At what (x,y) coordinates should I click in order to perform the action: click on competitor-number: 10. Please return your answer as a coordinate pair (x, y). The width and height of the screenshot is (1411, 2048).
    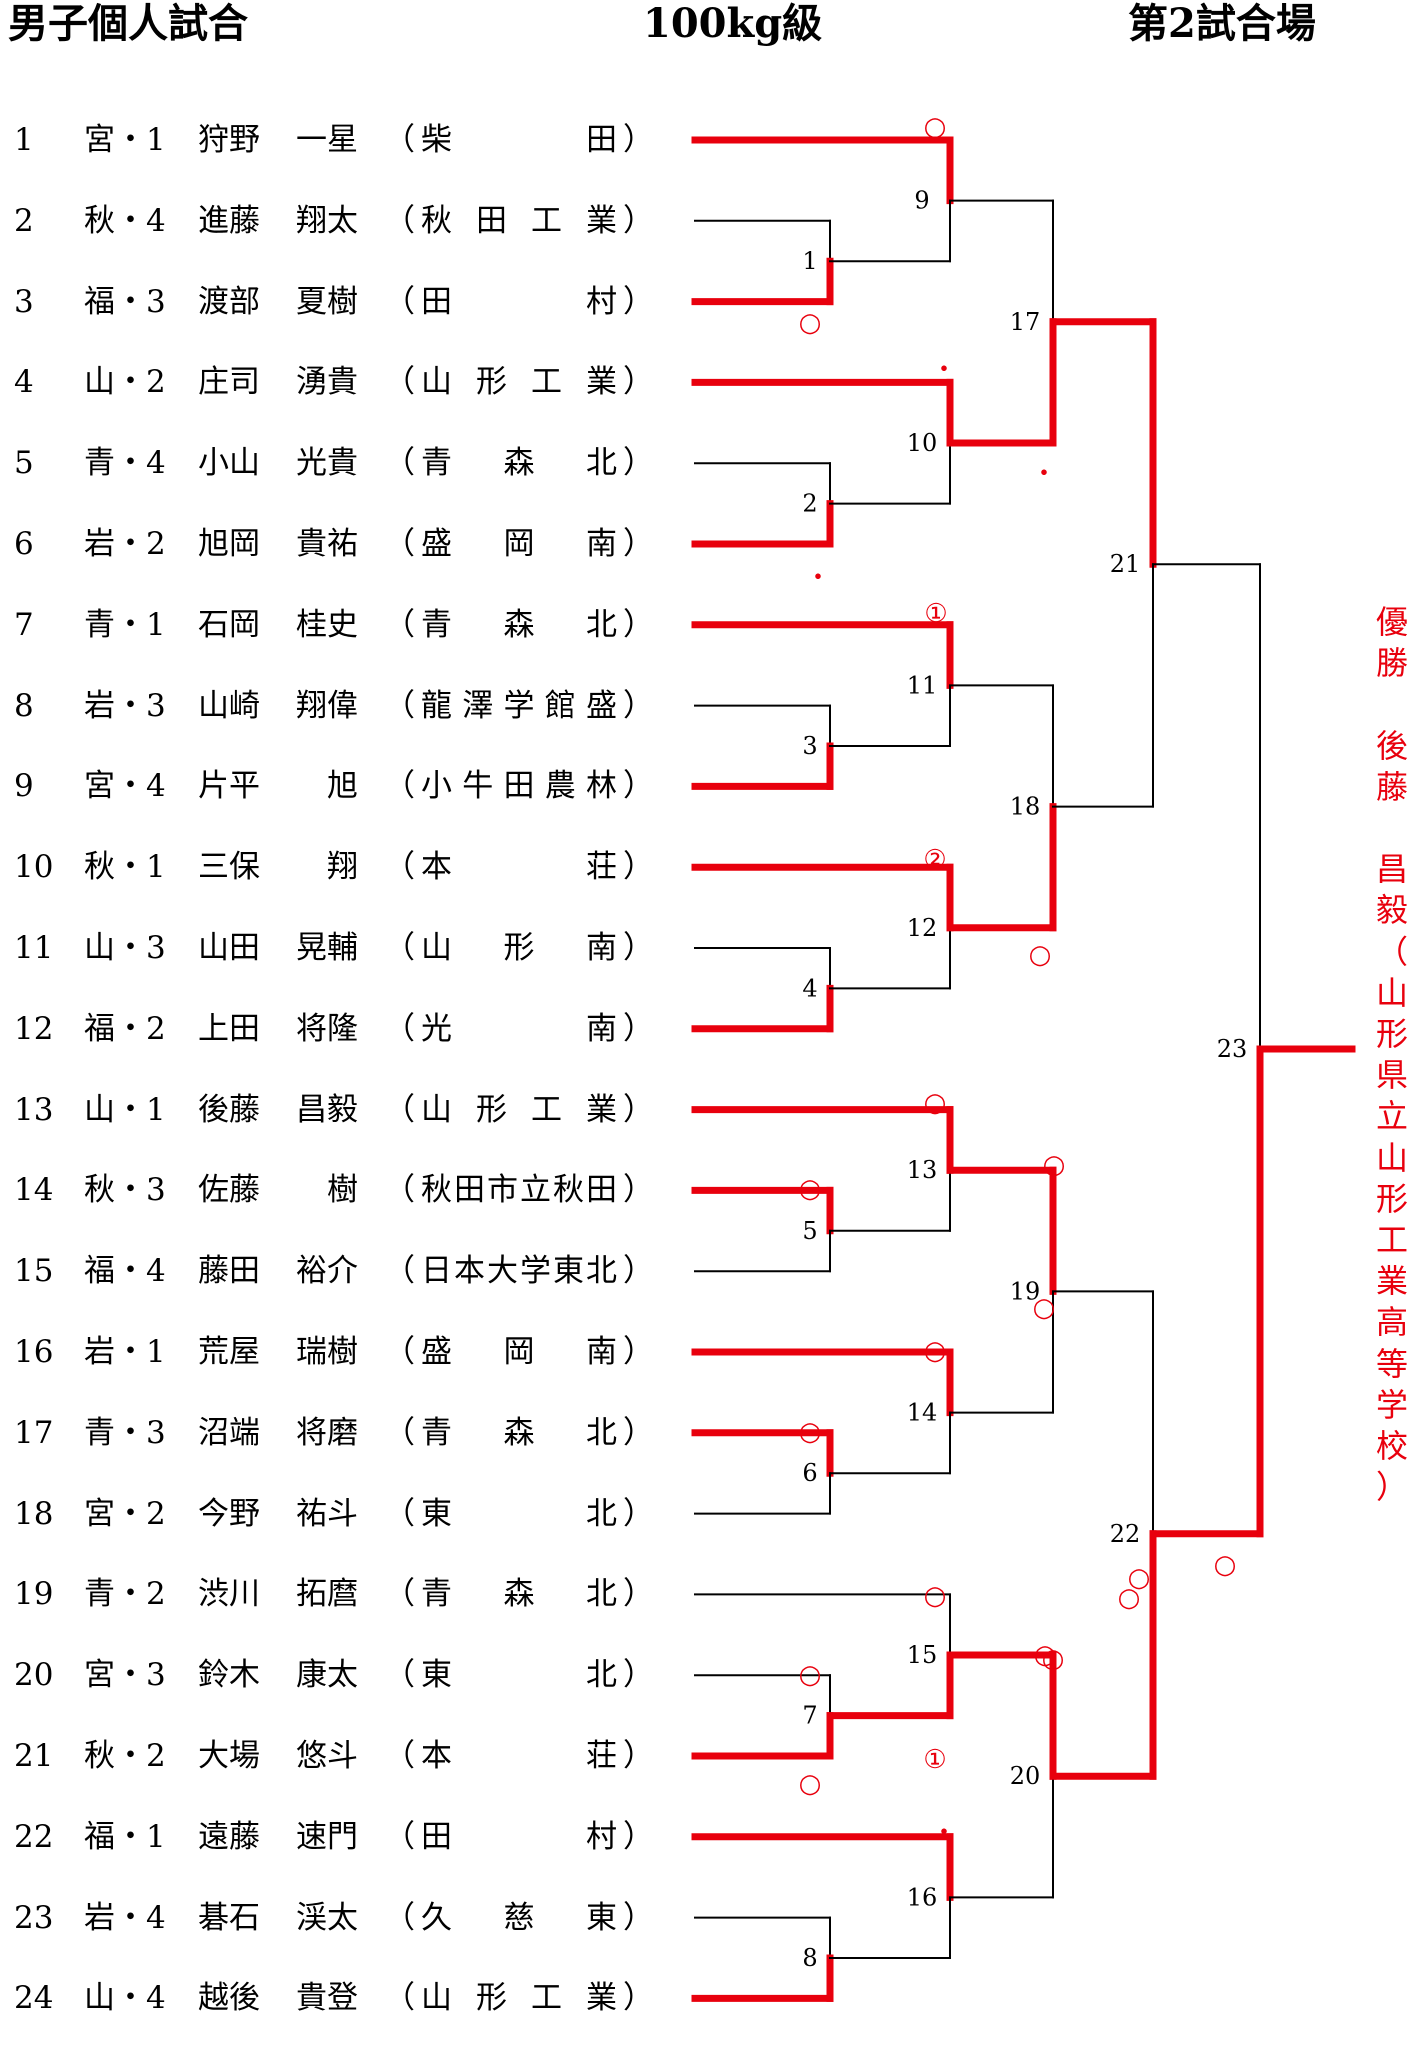
    Looking at the image, I should click on (34, 867).